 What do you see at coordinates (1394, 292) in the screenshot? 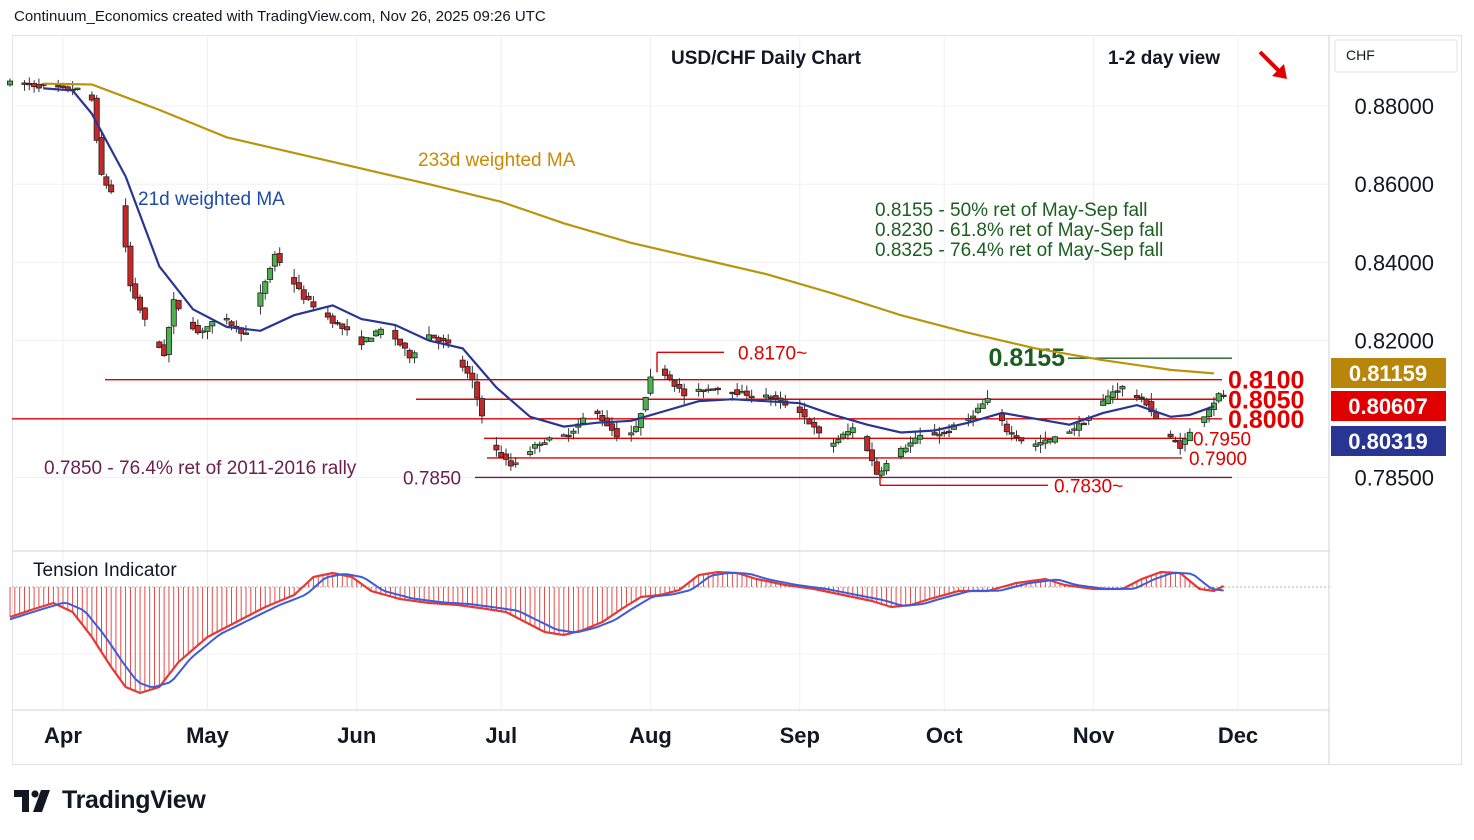
I see `price-axis: 0.88000 0.86000 0.84000 0.82000 0.78500` at bounding box center [1394, 292].